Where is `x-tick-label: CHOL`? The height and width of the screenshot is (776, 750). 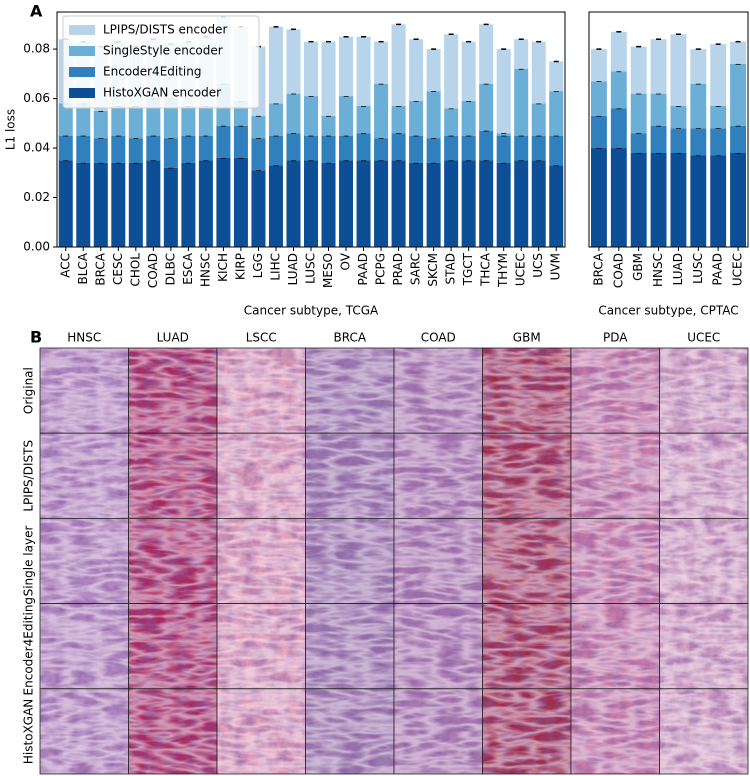
x-tick-label: CHOL is located at coordinates (135, 270).